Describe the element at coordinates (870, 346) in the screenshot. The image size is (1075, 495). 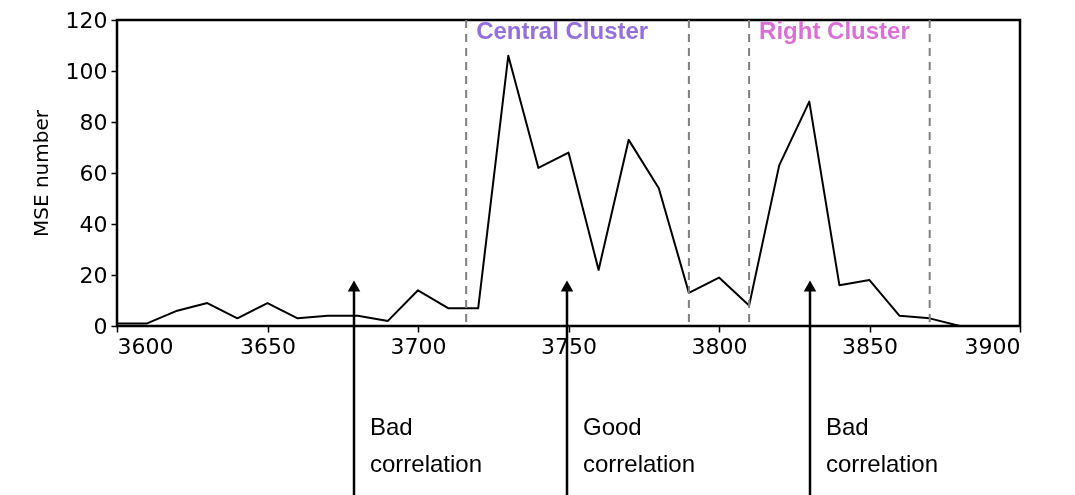
I see `x-tick-label: 3850` at that location.